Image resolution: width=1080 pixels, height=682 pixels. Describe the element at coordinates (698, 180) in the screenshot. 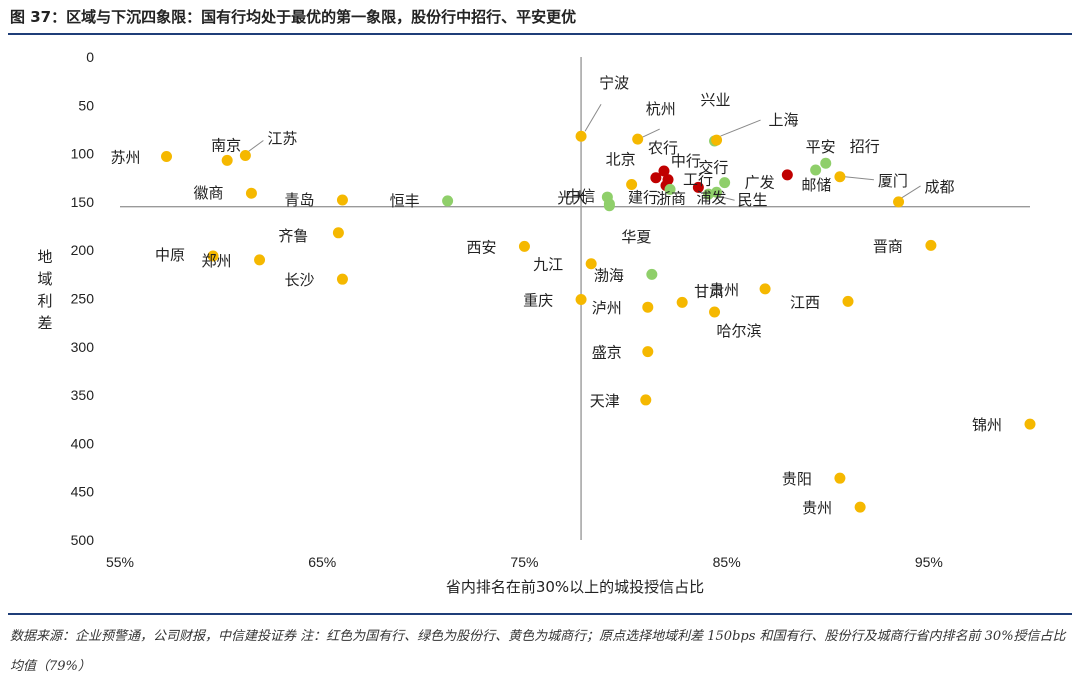

I see `point-label: 工行` at that location.